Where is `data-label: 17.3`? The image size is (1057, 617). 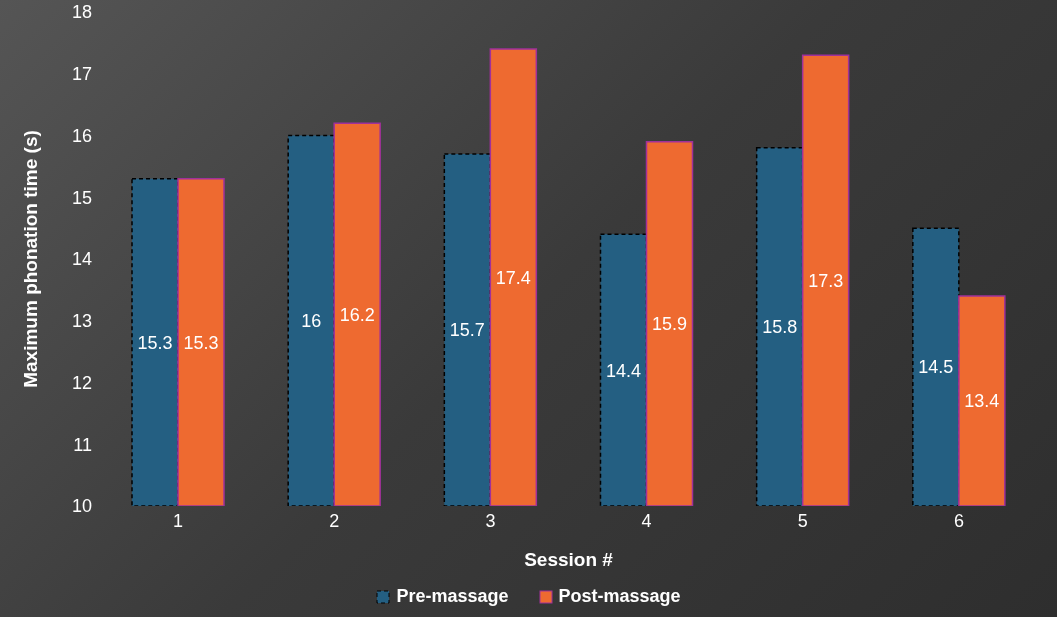
data-label: 17.3 is located at coordinates (826, 281).